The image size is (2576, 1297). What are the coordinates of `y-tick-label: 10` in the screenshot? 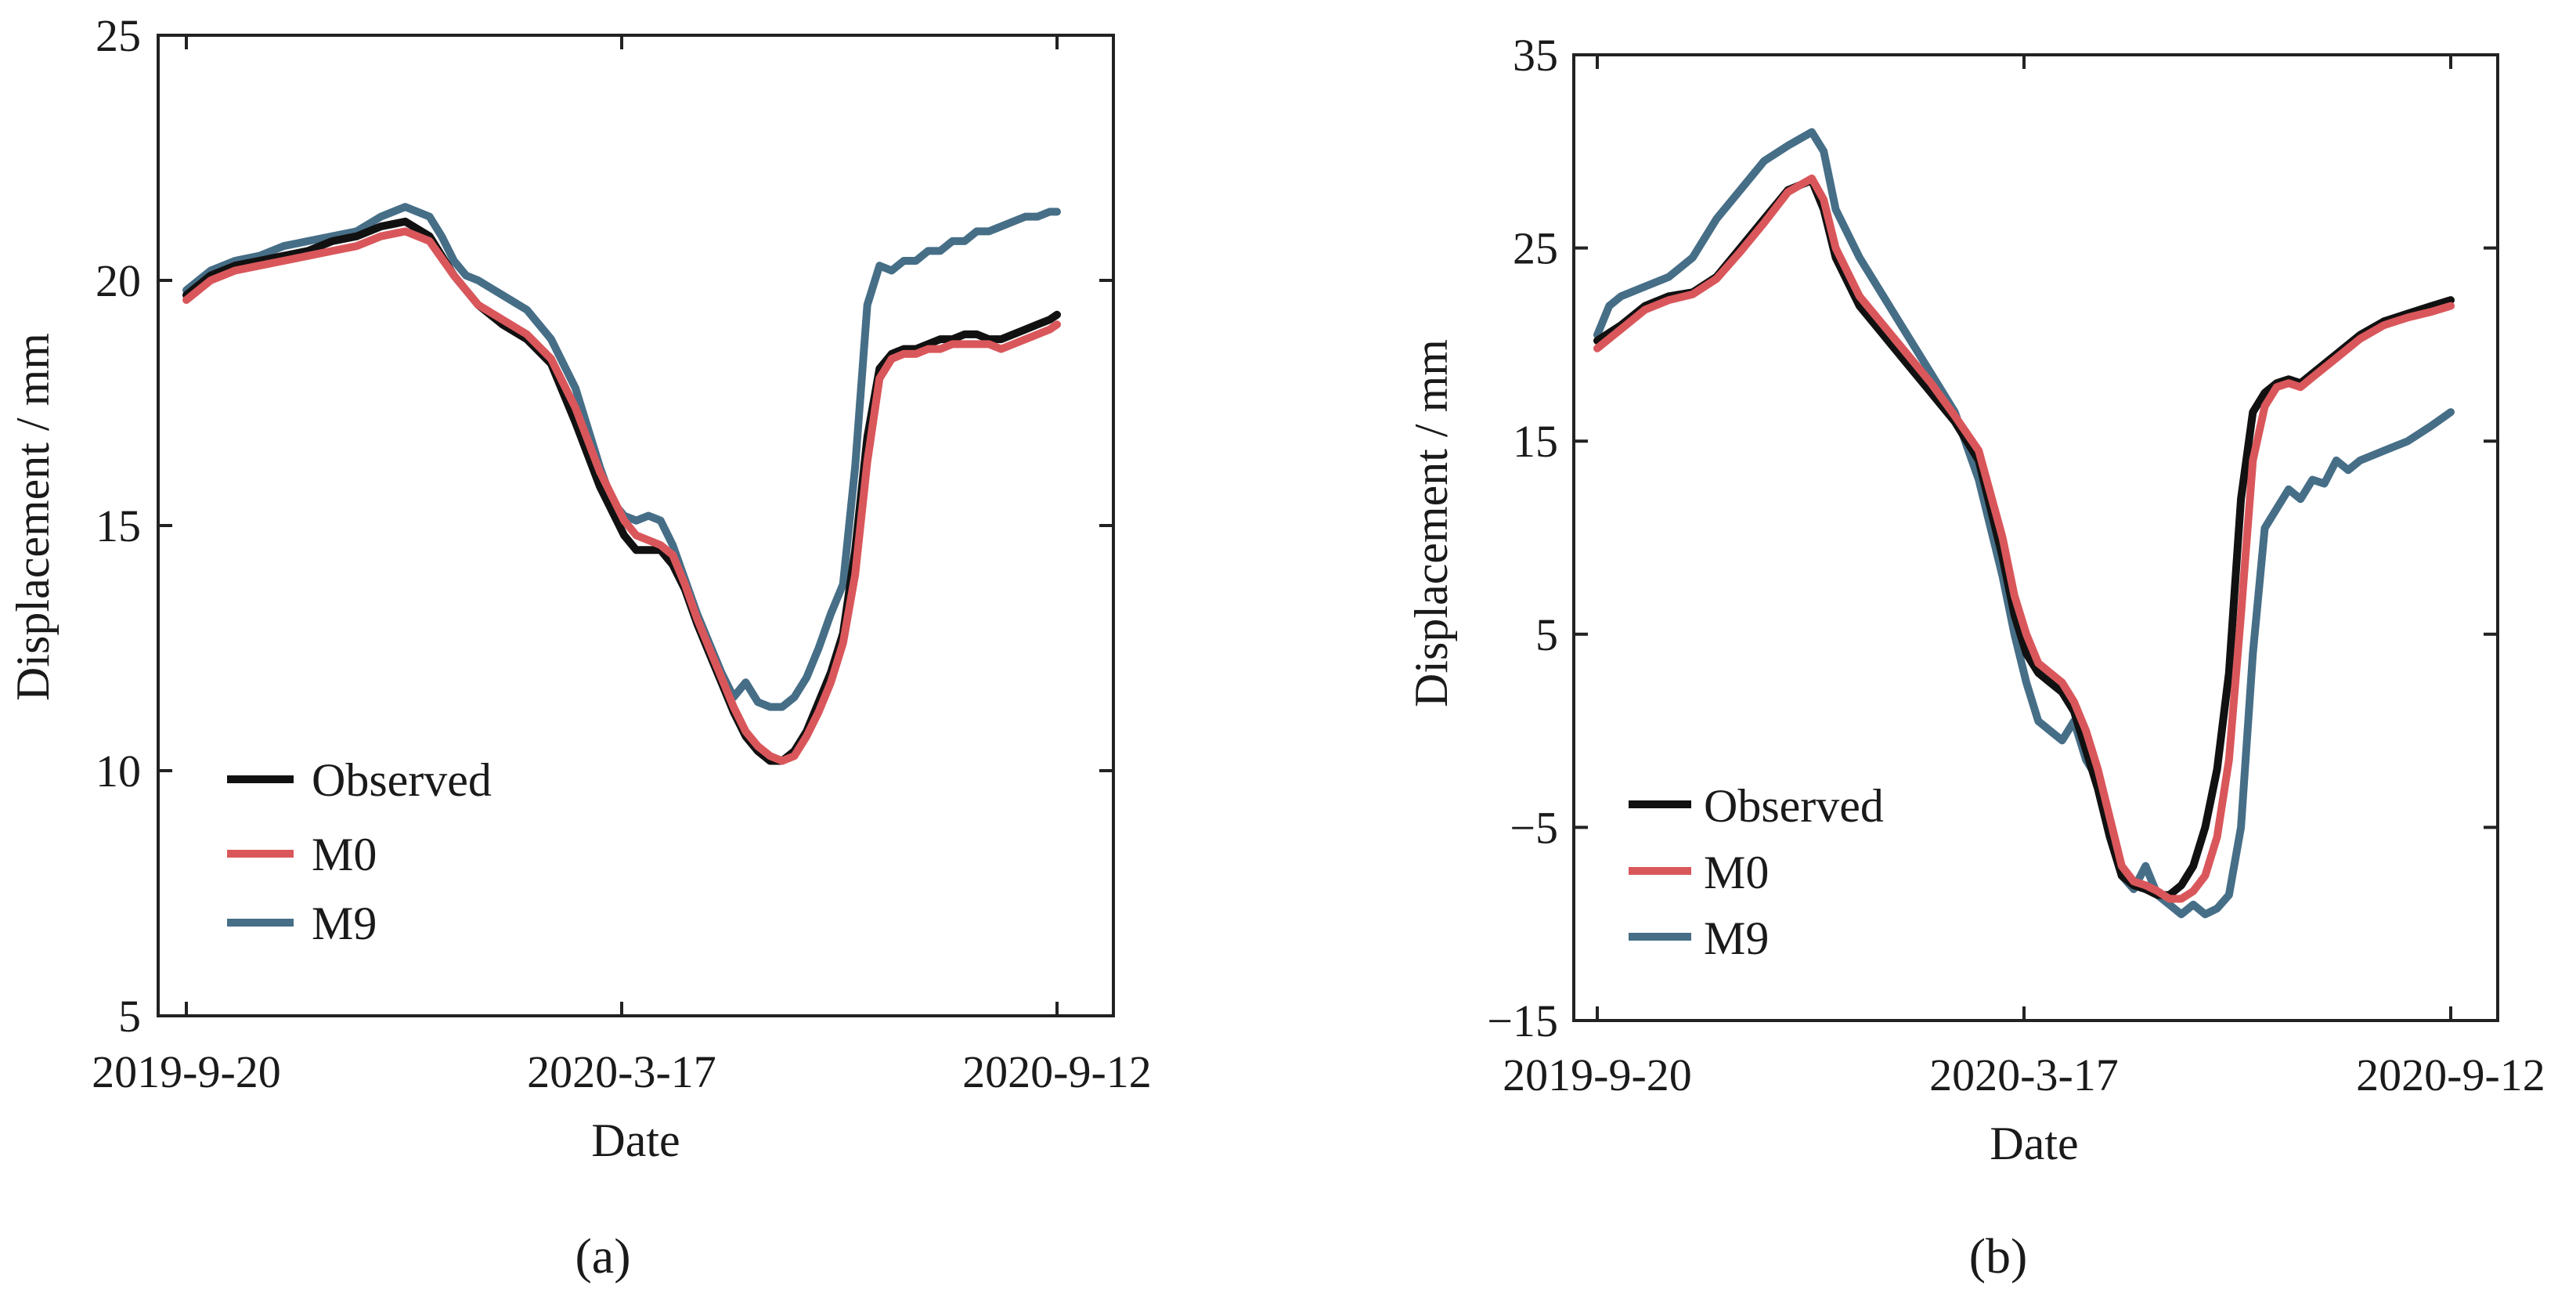 It's located at (119, 771).